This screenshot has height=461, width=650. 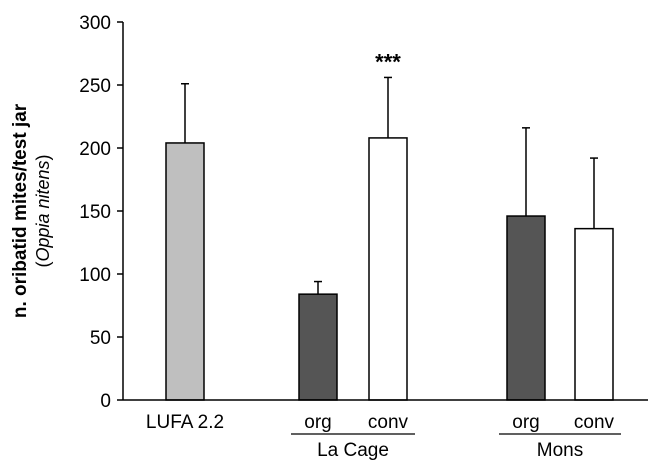 I want to click on y-tick-label: 150, so click(x=95, y=212).